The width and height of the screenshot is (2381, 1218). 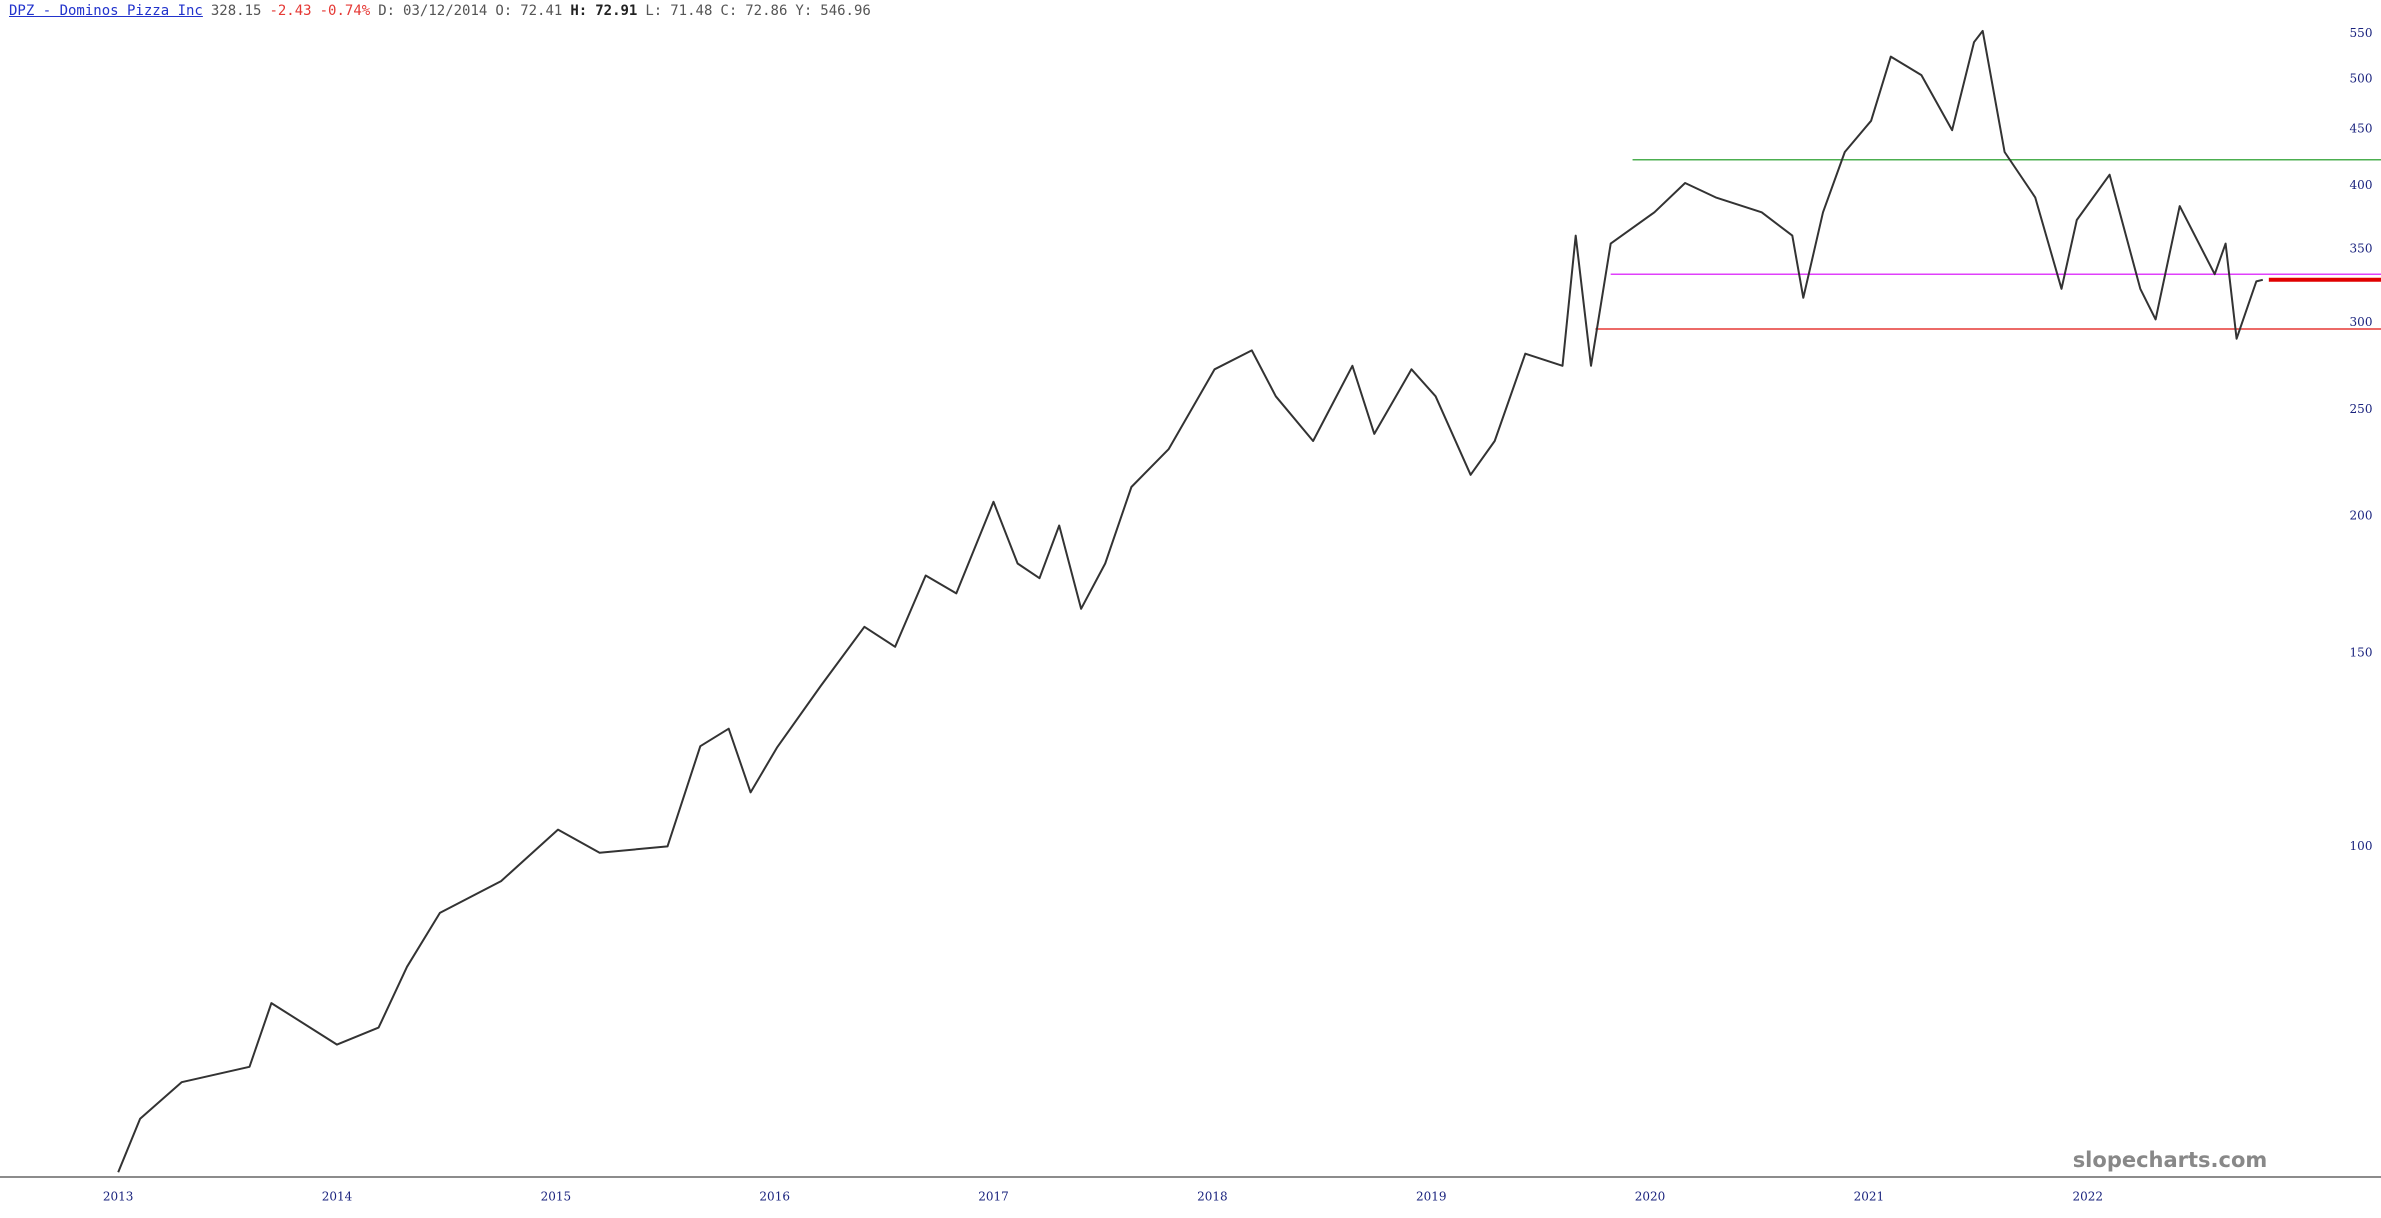 I want to click on y-tick-label: 550, so click(x=2361, y=33).